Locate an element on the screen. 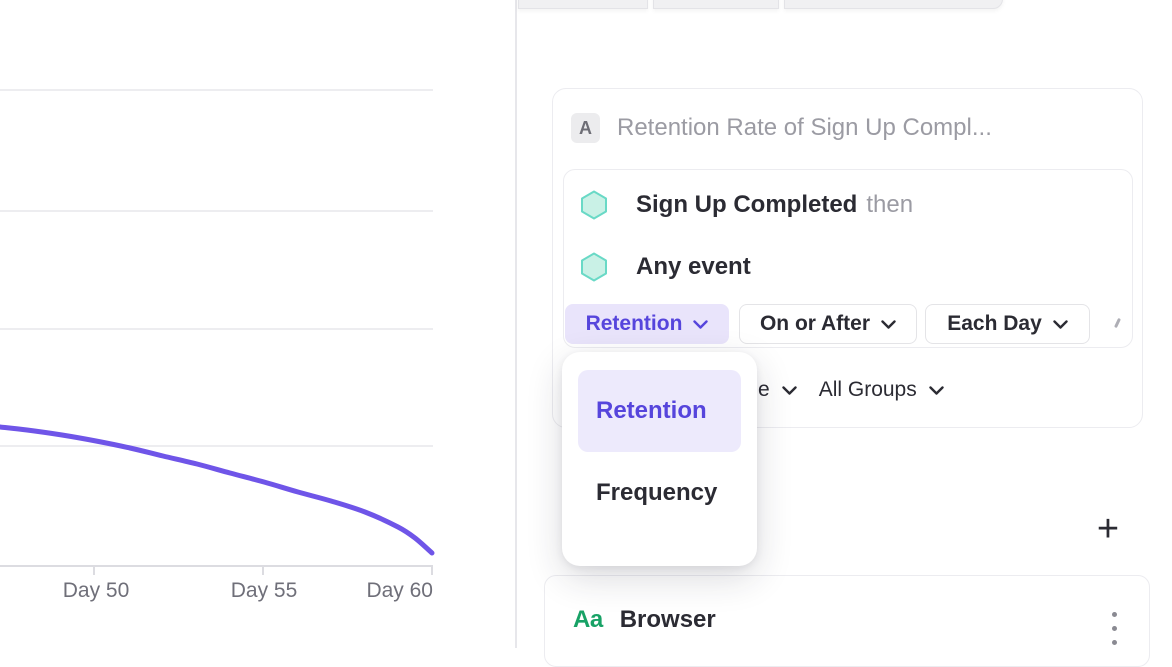  x-axis-label: Day 50 is located at coordinates (96, 590).